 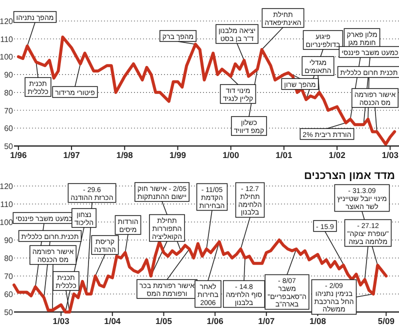 What do you see at coordinates (337, 155) in the screenshot?
I see `x-tick-label: 1/02` at bounding box center [337, 155].